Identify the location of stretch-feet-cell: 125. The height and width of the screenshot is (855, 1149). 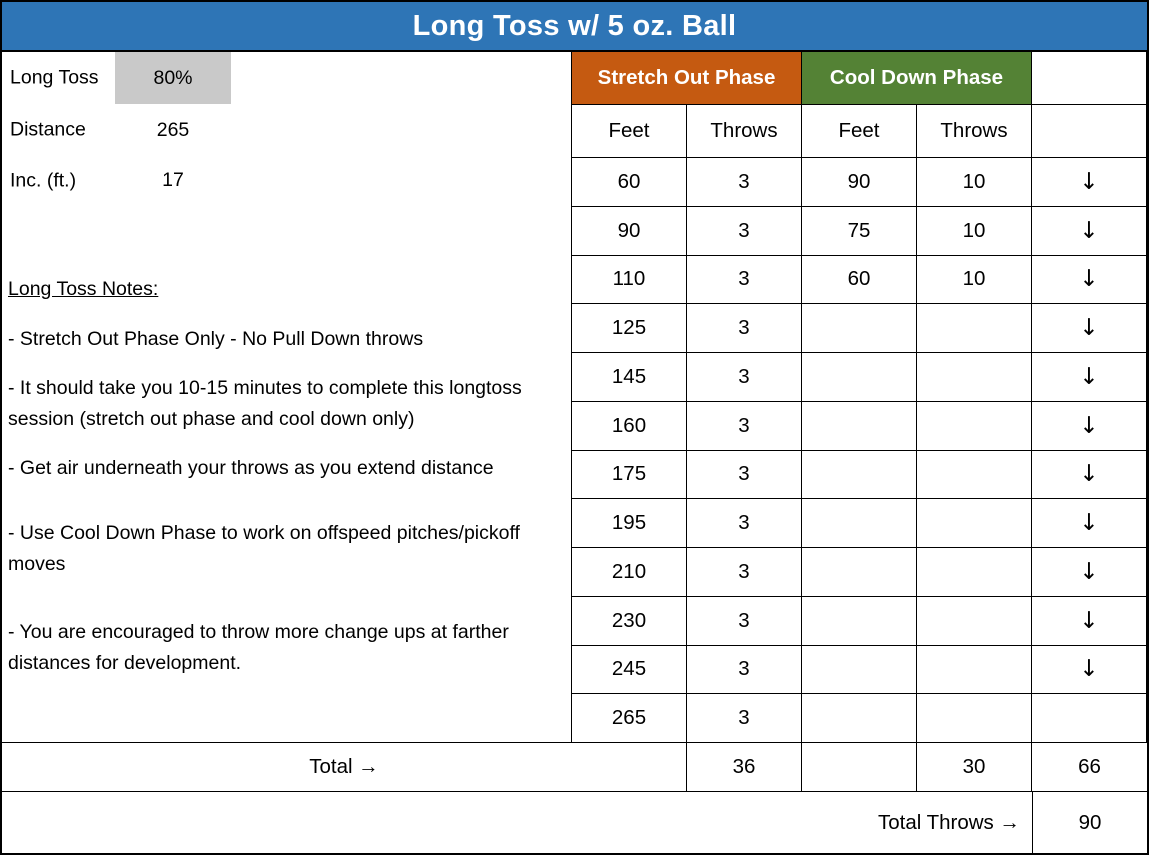
(629, 328).